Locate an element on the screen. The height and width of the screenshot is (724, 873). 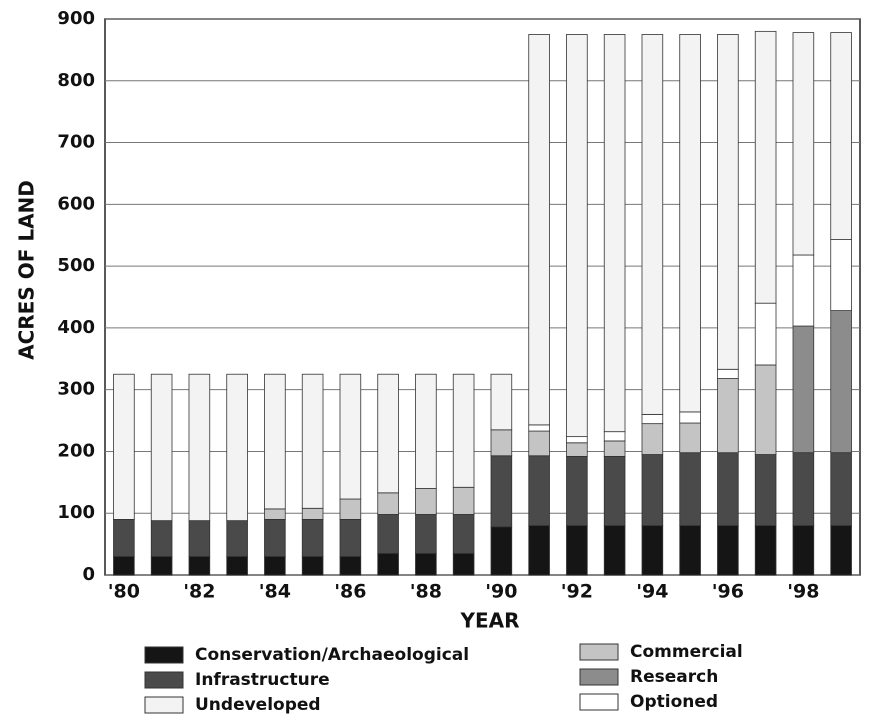
x-tick-label: '86 is located at coordinates (350, 592).